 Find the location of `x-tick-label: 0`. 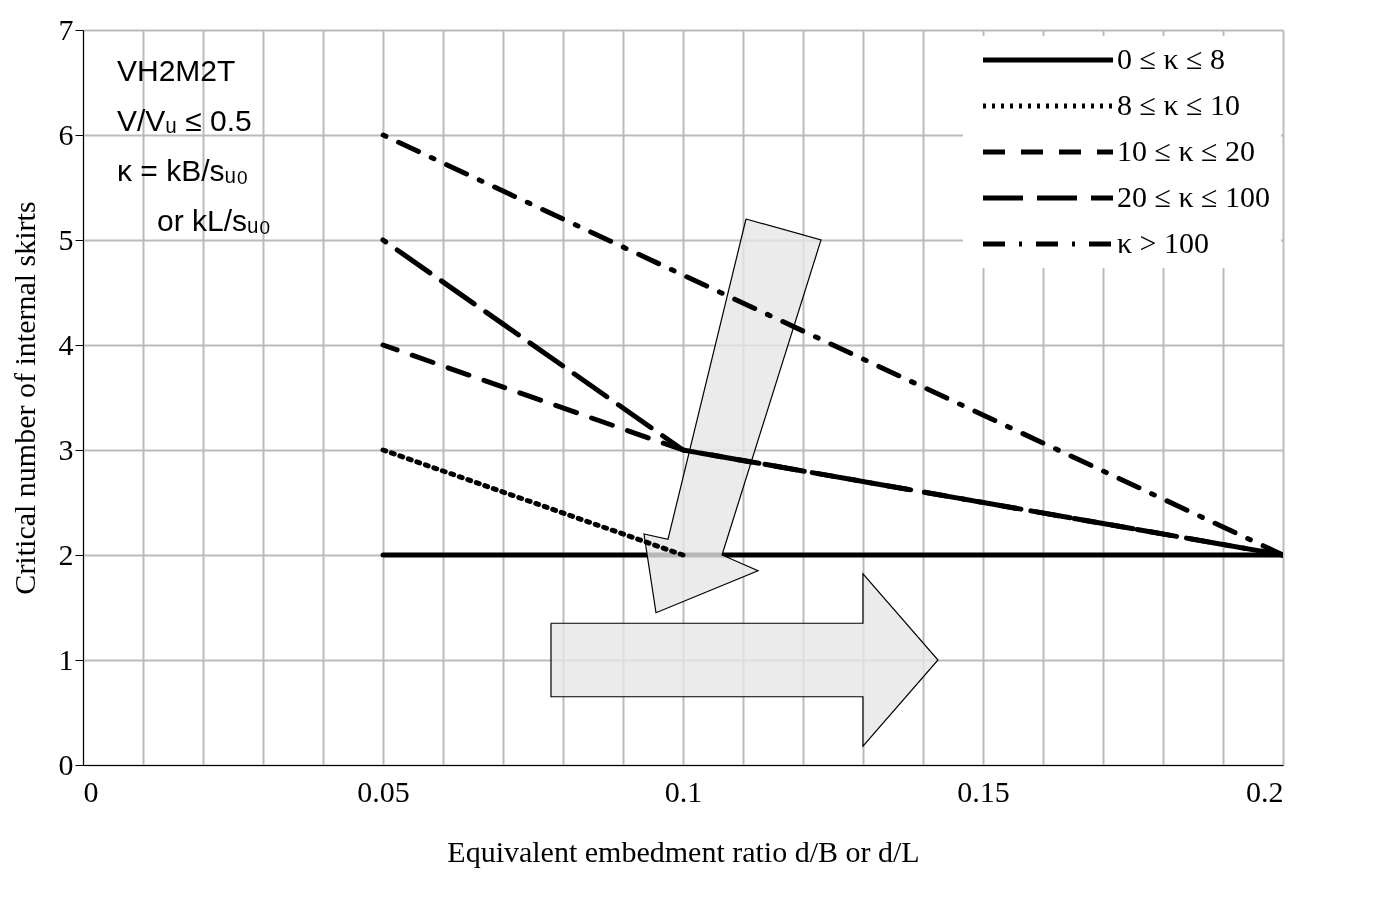

x-tick-label: 0 is located at coordinates (91, 791).